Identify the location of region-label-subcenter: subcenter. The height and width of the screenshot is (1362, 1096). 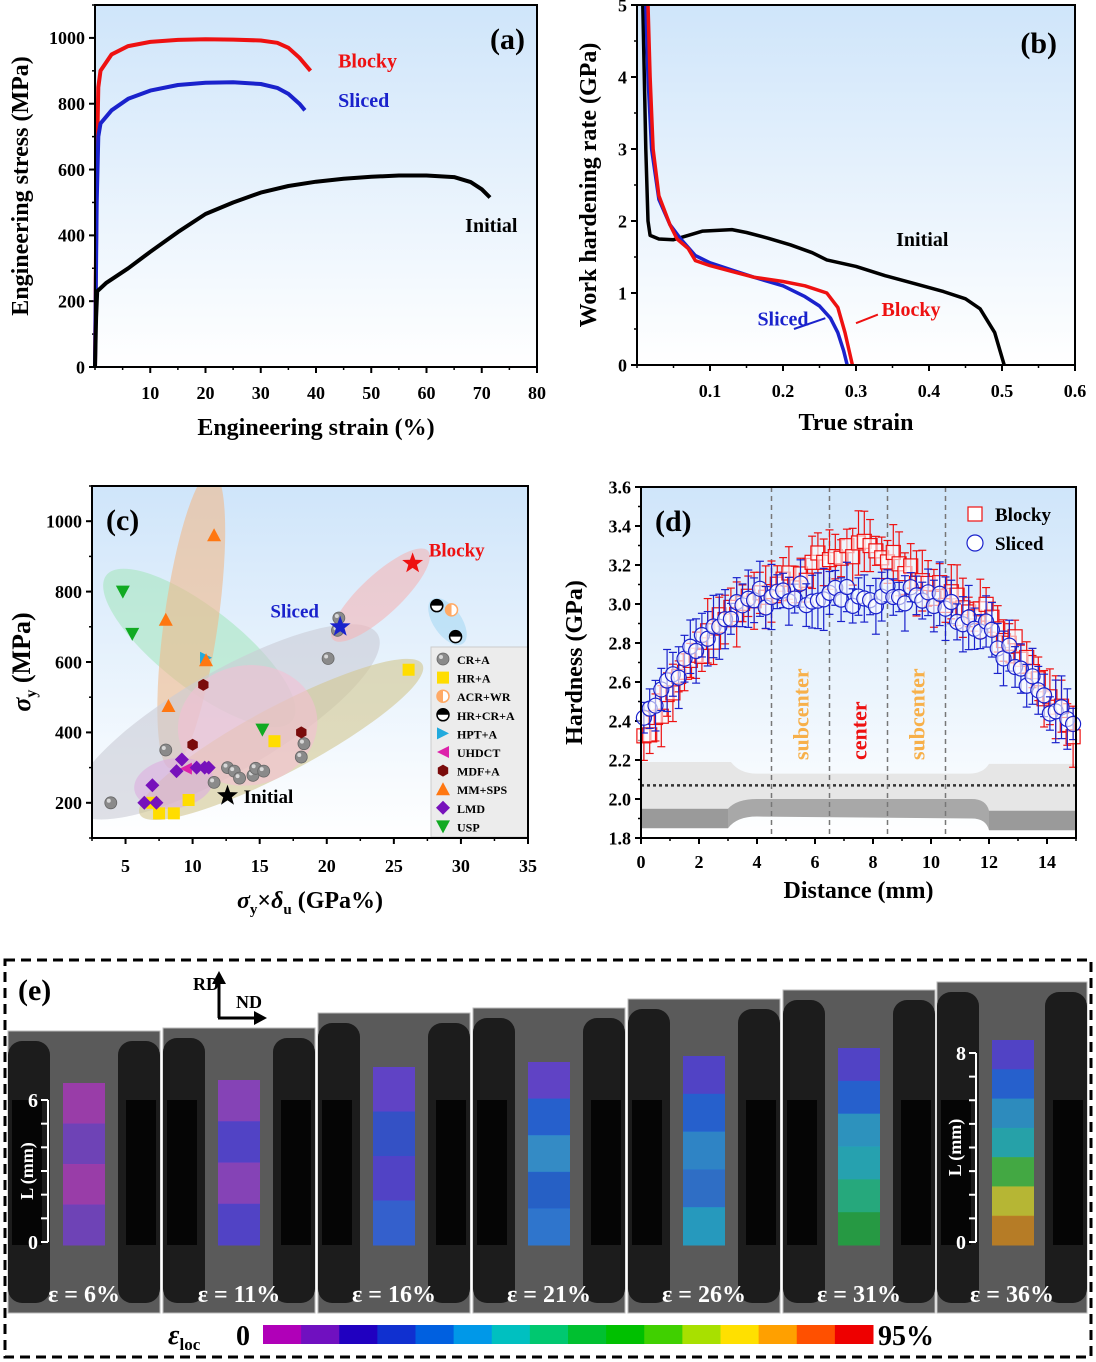
(917, 714).